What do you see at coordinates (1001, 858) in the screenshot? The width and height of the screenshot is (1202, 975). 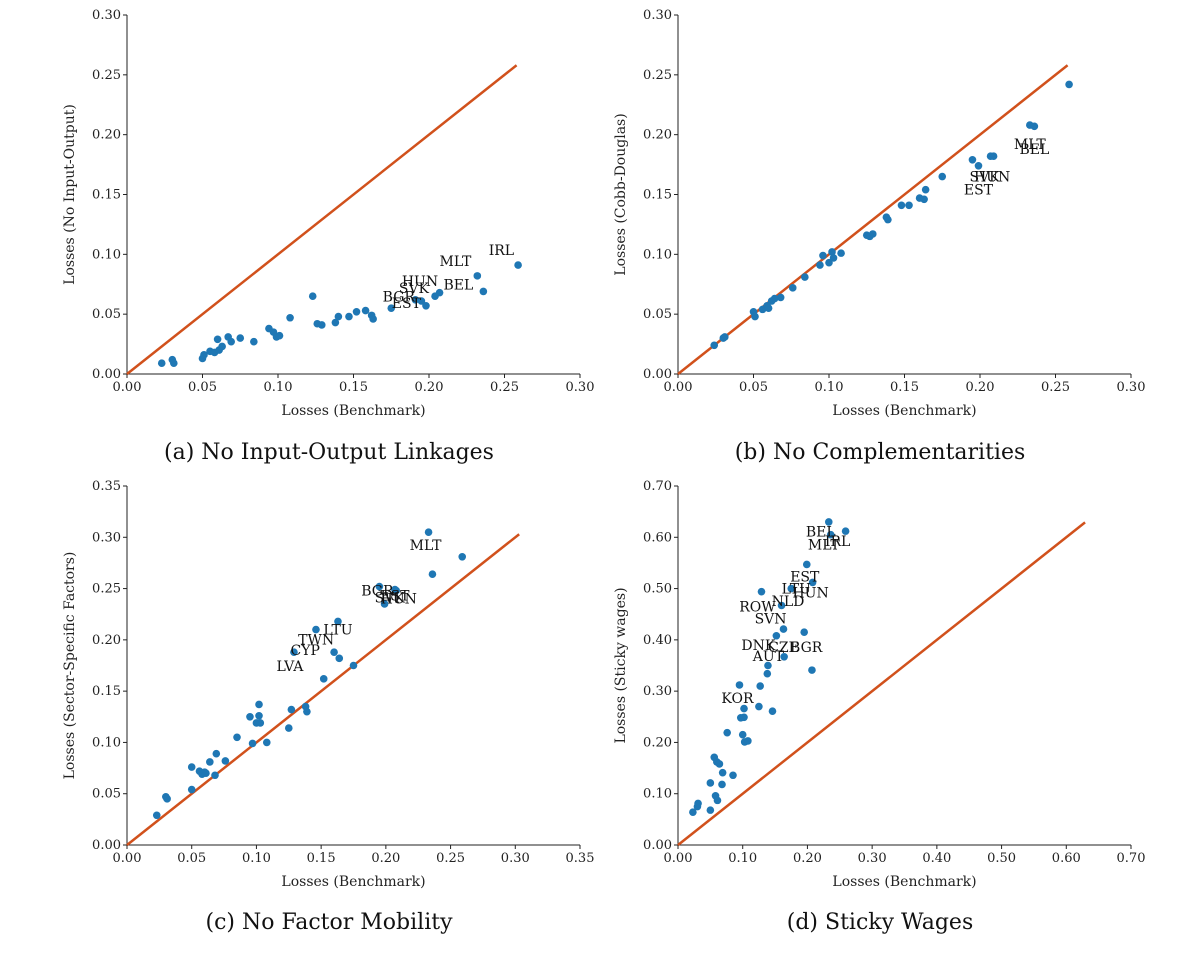 I see `x-tick-label: 0.50` at bounding box center [1001, 858].